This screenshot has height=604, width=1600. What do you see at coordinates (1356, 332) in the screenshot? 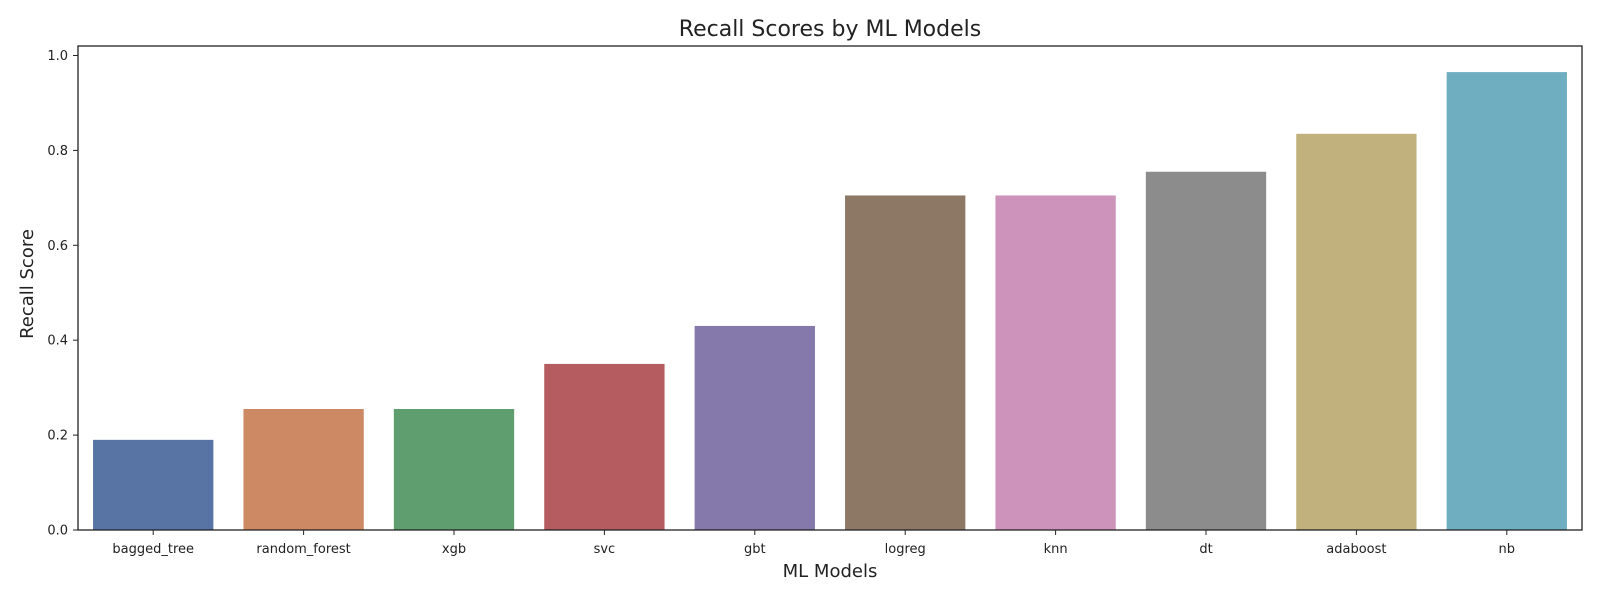
I see `bar-adaboost` at bounding box center [1356, 332].